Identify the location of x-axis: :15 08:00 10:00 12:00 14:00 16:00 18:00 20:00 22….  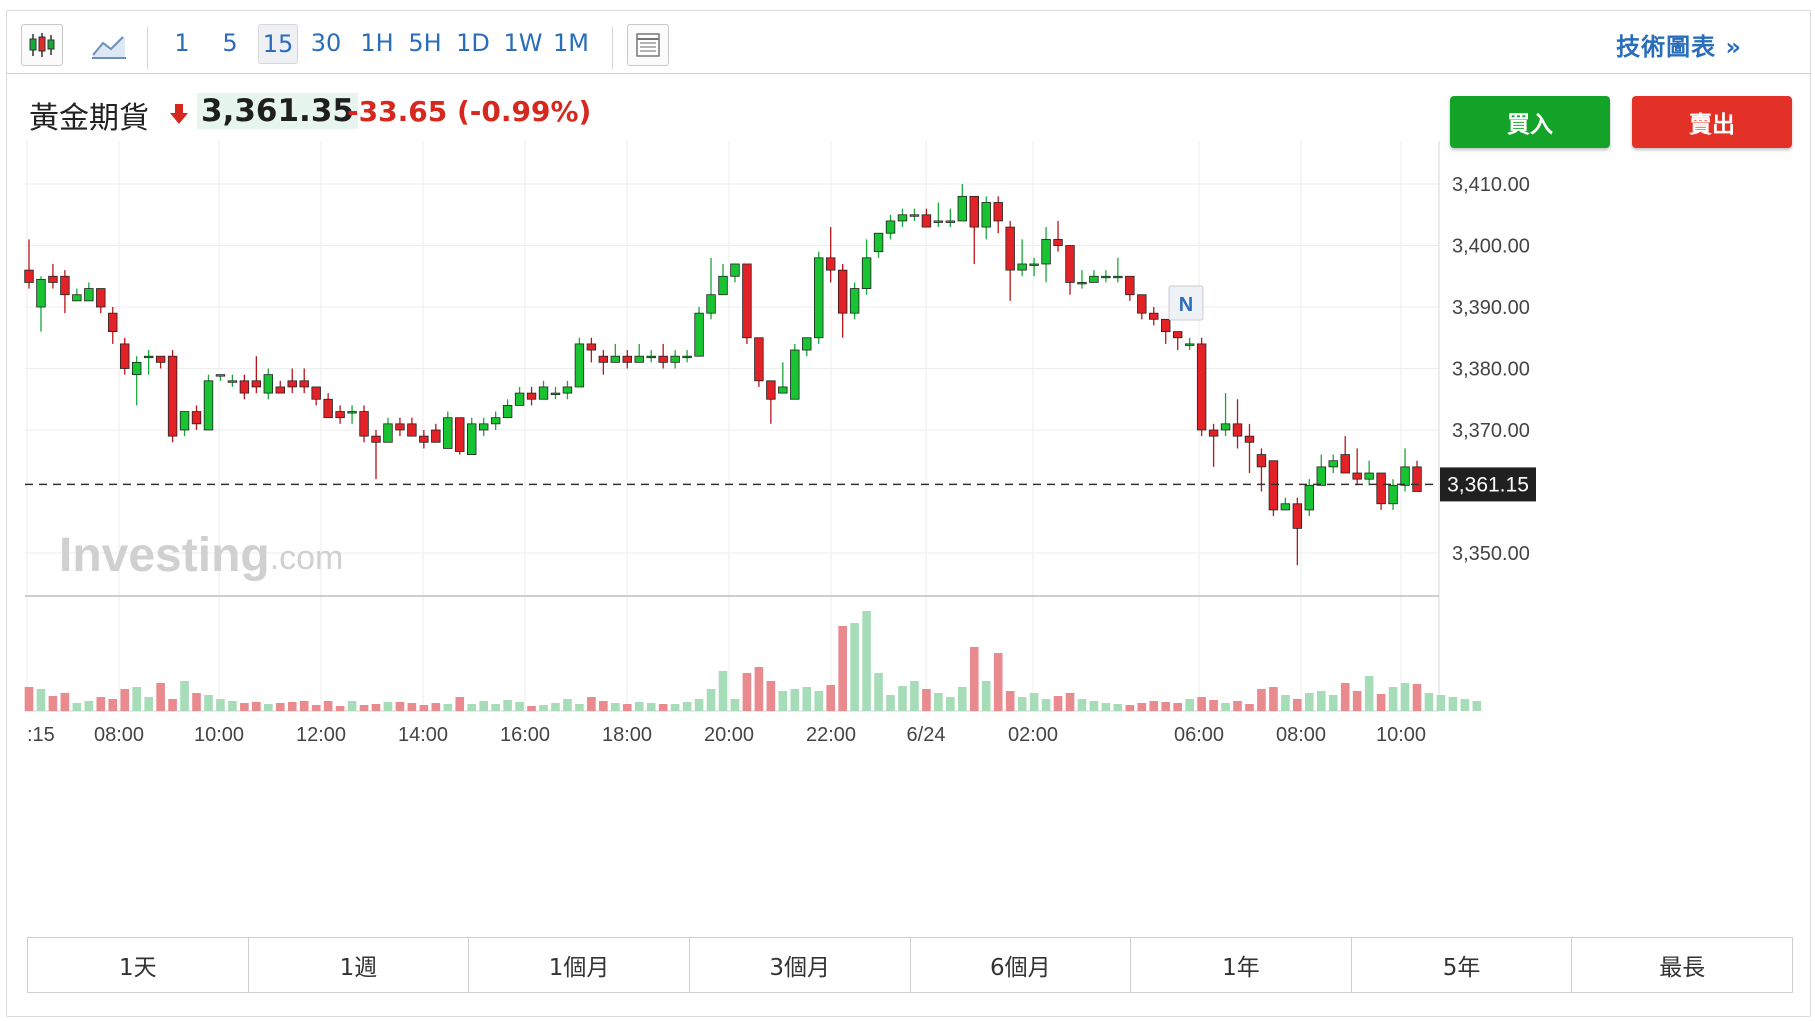
(726, 735).